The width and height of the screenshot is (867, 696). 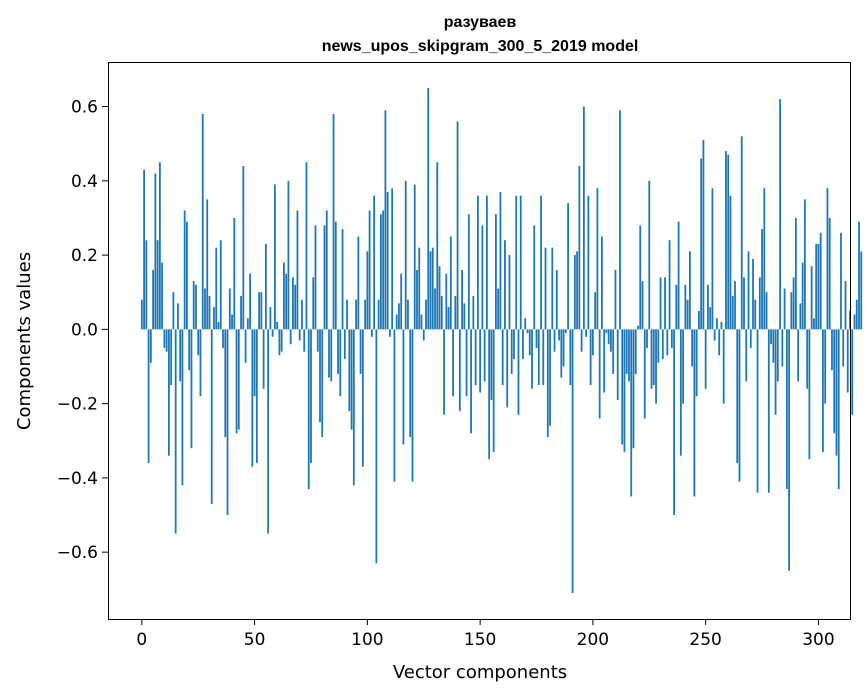 What do you see at coordinates (485, 634) in the screenshot?
I see `x-axis-ticks: 0 50 100 150 200 250 300` at bounding box center [485, 634].